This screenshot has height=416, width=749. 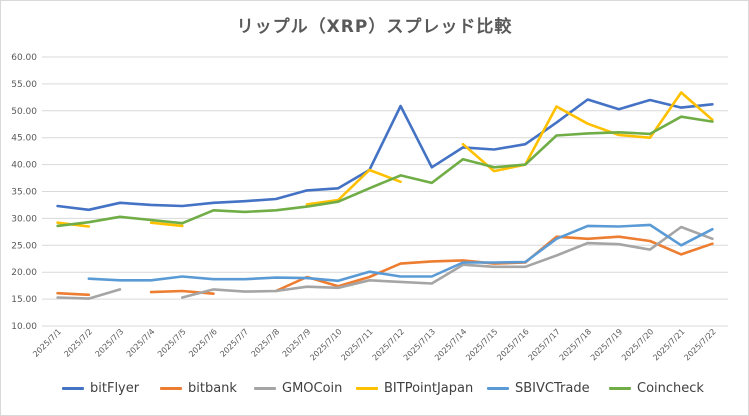 What do you see at coordinates (24, 273) in the screenshot?
I see `y-tick-label: 20.00` at bounding box center [24, 273].